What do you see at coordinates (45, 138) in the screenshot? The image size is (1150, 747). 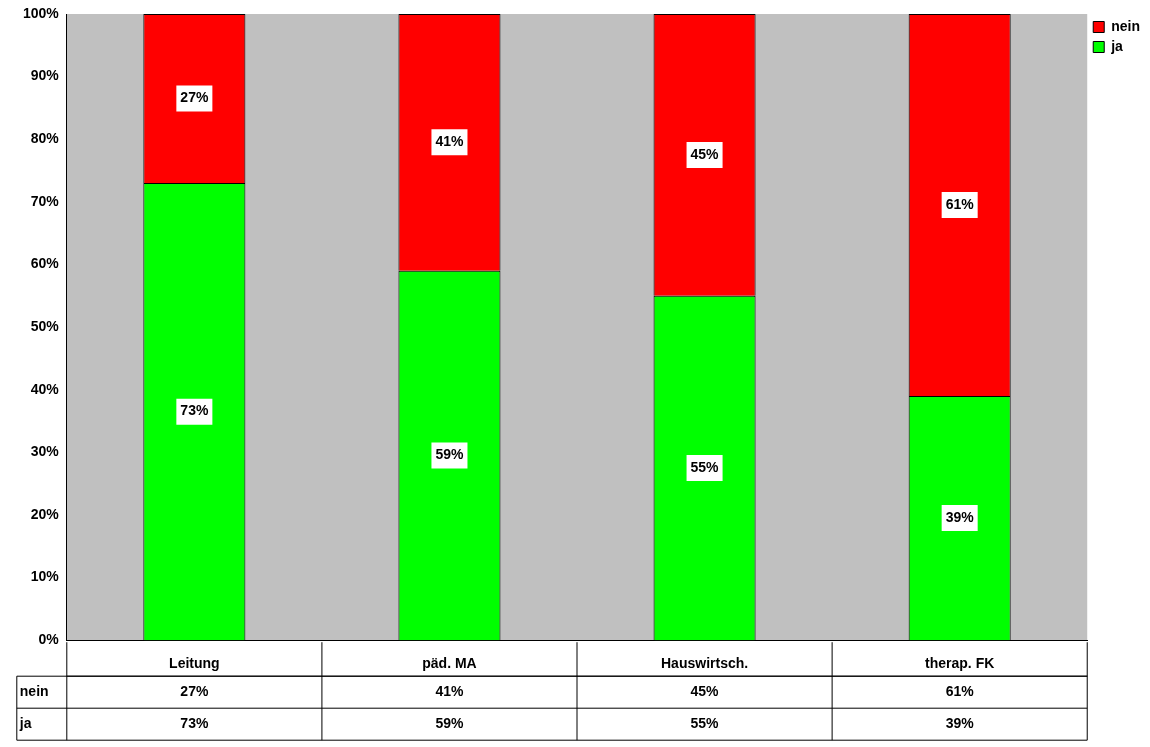 I see `y-tick-label: 80%` at bounding box center [45, 138].